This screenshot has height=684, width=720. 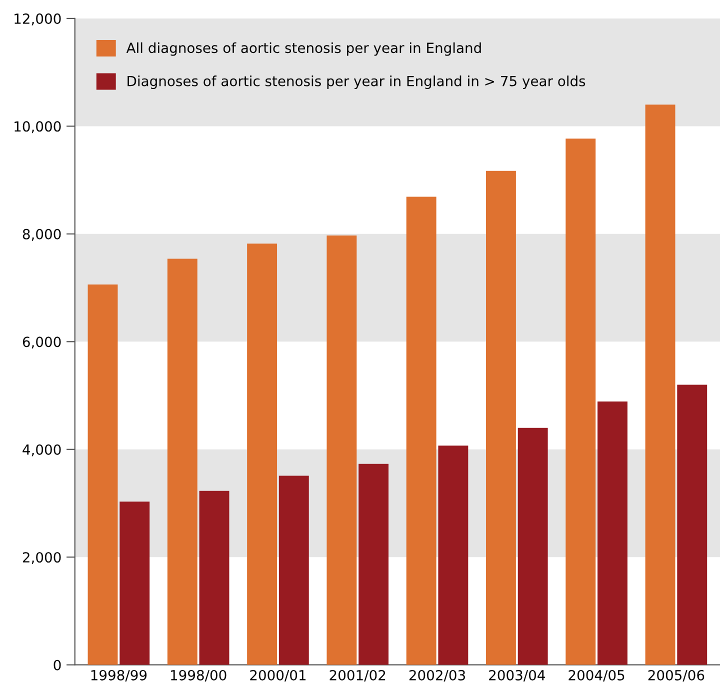 I want to click on y-tick-label: 0, so click(x=57, y=665).